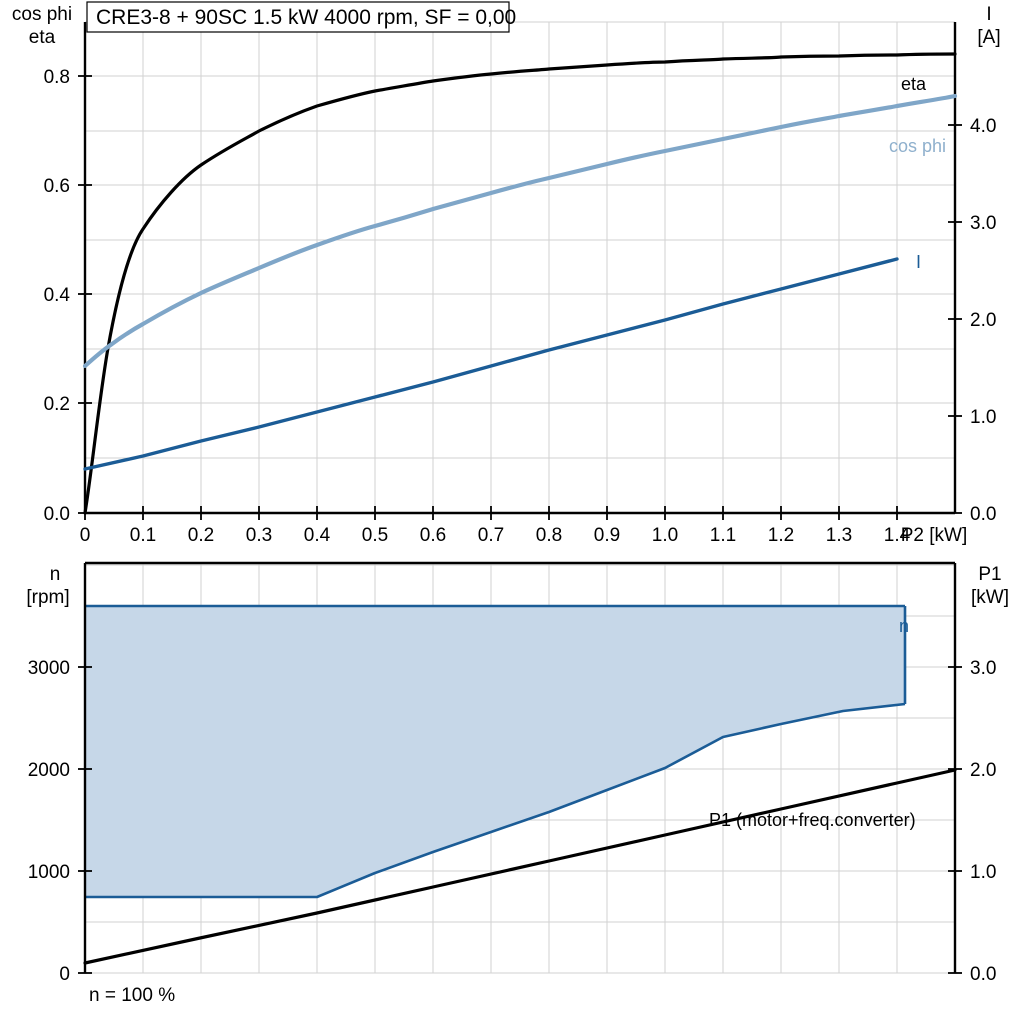 The image size is (1024, 1024). I want to click on bottom-right-tick-2: 2.0, so click(983, 770).